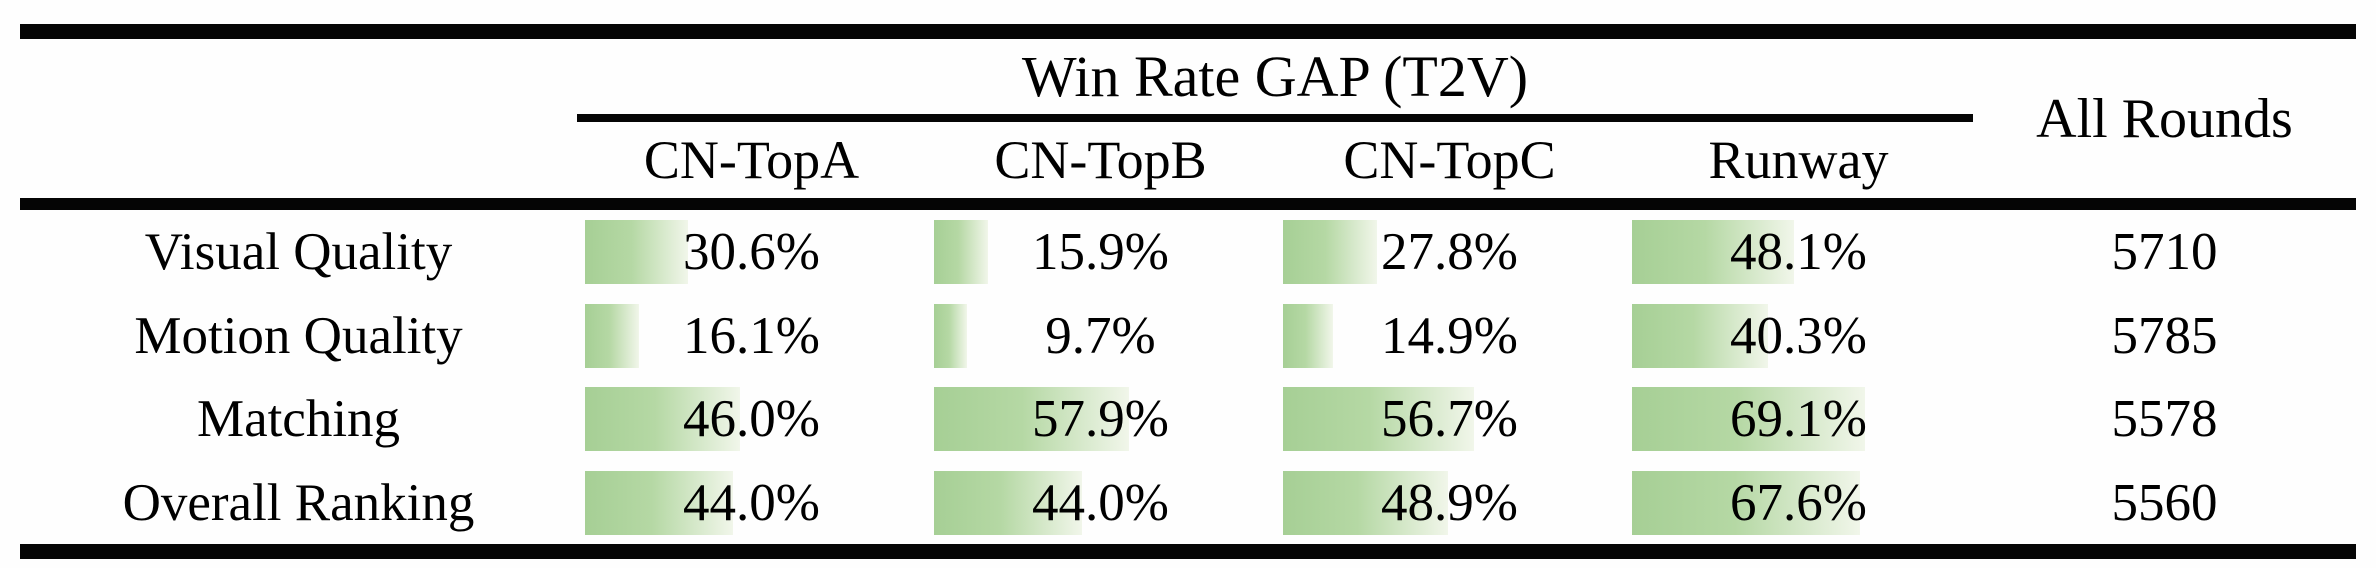 This screenshot has height=568, width=2376. Describe the element at coordinates (751, 160) in the screenshot. I see `column-header-cn-topa: CN-TopA` at that location.